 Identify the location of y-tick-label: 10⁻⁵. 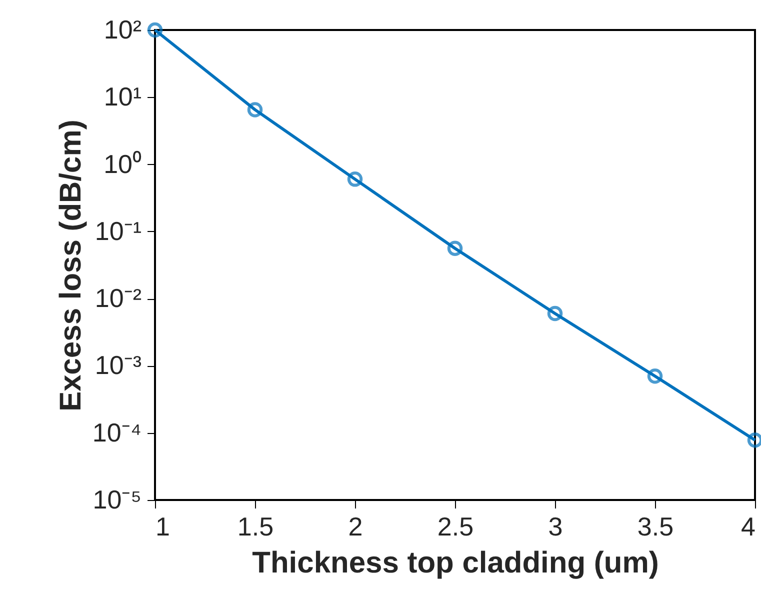
(117, 499).